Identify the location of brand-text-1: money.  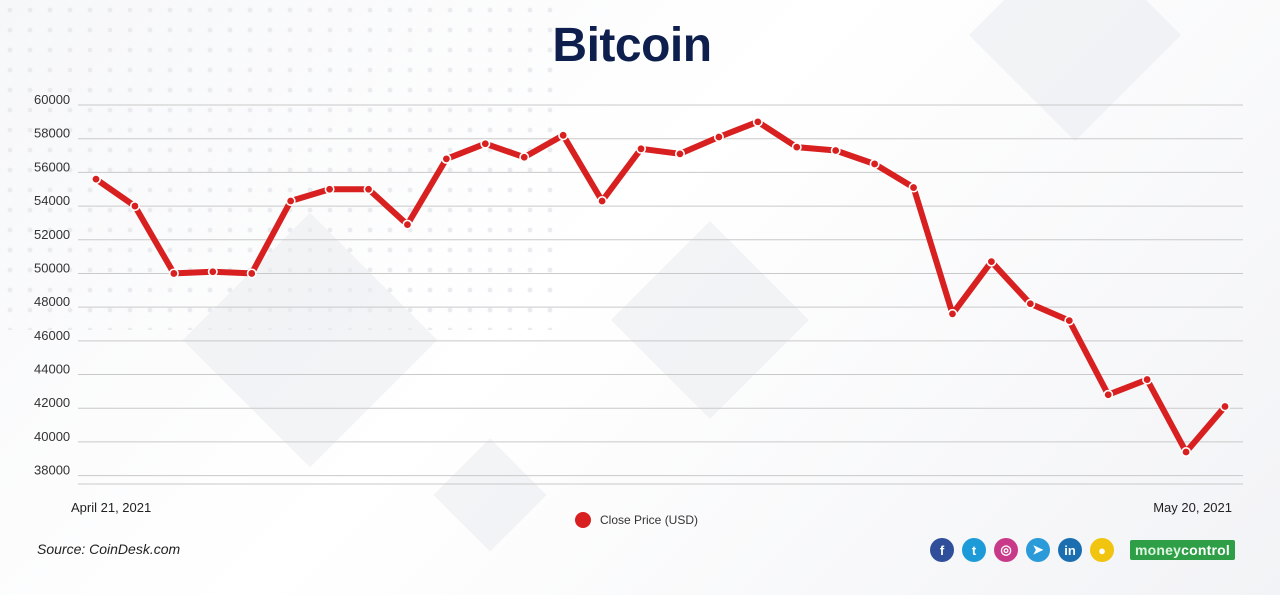
(1158, 550).